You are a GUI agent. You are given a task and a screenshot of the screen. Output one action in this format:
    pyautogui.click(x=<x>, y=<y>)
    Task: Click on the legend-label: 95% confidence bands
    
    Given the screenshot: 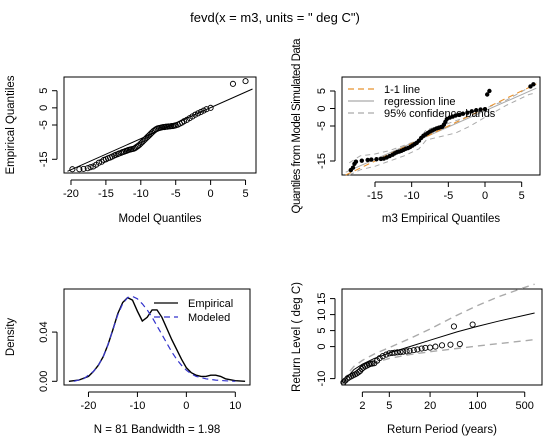 What is the action you would take?
    pyautogui.click(x=440, y=114)
    